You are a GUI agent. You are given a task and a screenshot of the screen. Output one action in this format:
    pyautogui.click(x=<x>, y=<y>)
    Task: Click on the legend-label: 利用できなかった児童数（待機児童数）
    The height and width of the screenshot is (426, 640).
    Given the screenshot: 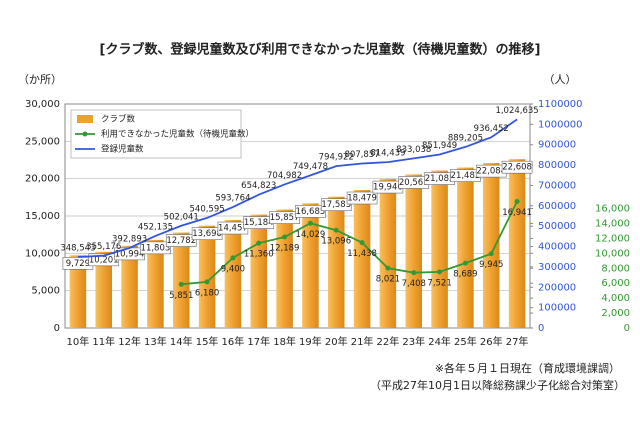 What is the action you would take?
    pyautogui.click(x=177, y=134)
    